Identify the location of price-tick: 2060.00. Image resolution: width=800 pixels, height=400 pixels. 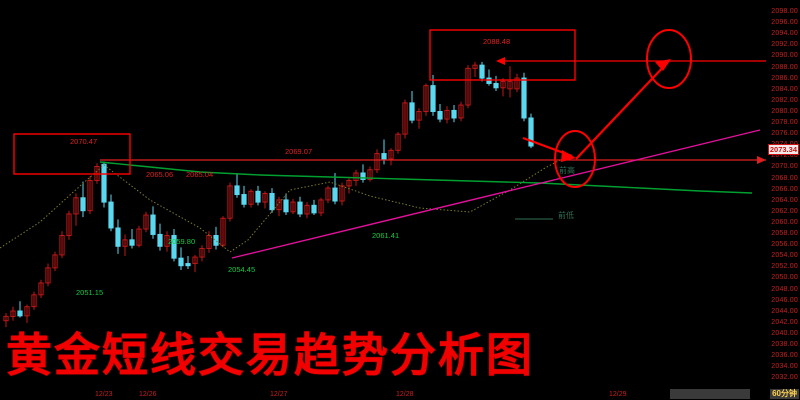
(784, 222).